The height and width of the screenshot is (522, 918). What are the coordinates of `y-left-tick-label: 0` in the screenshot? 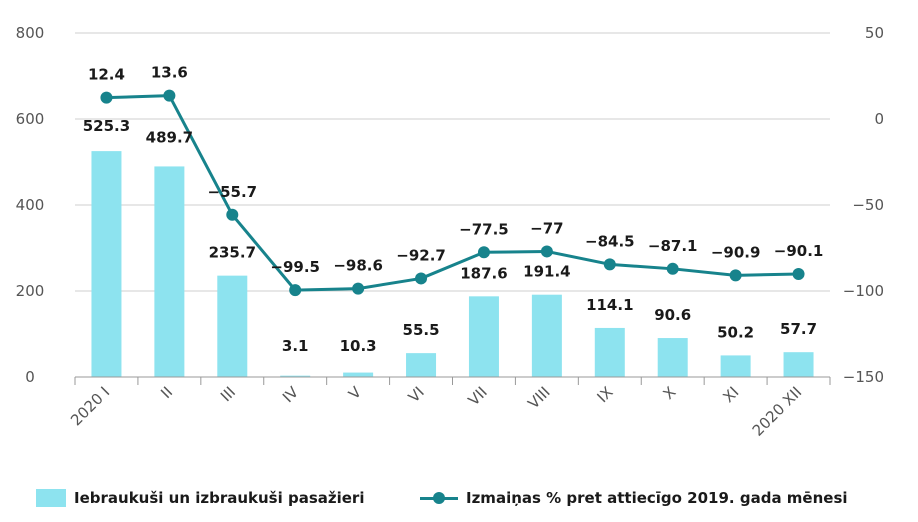 It's located at (30, 377).